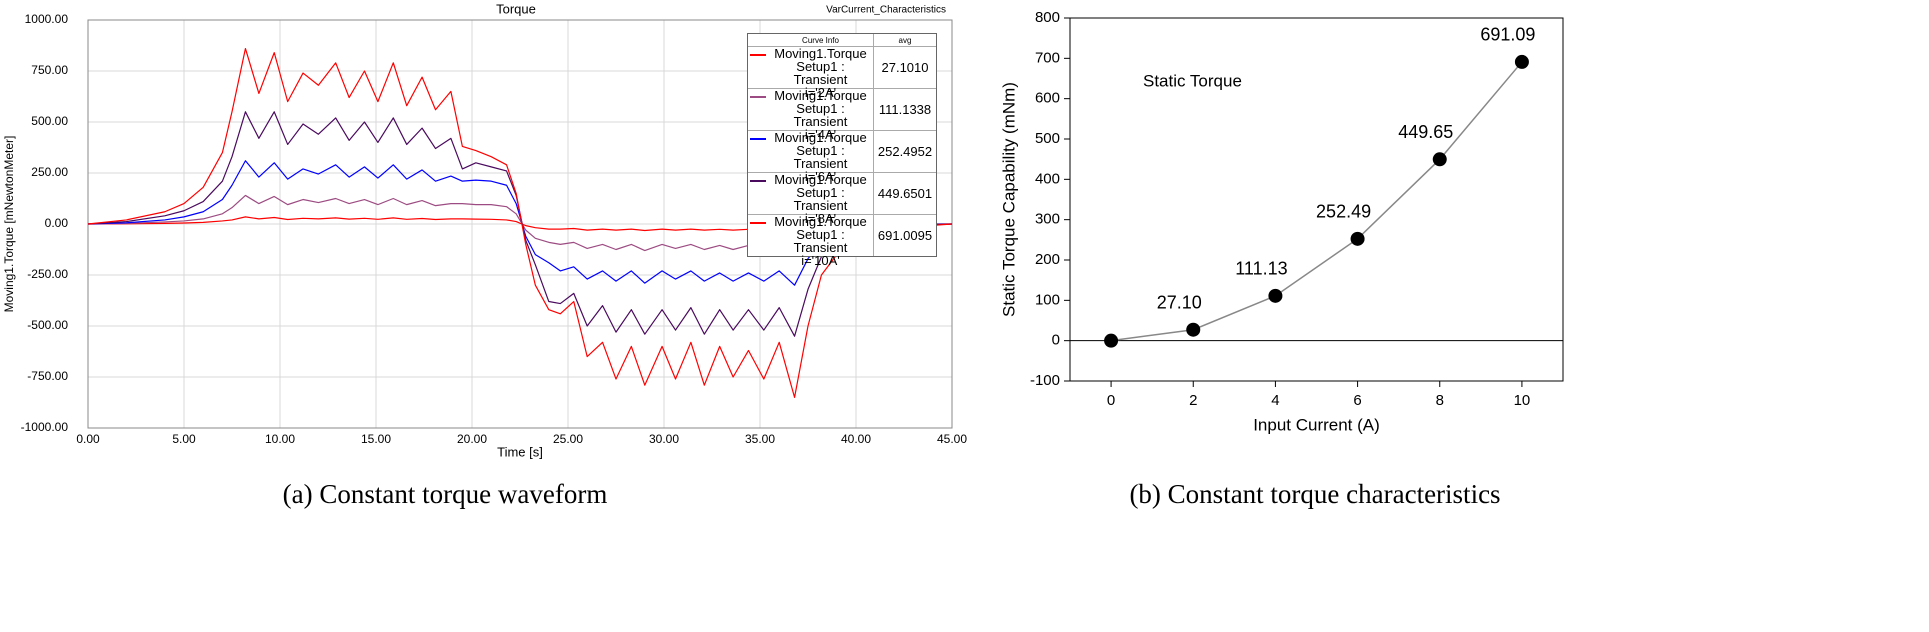 The image size is (1929, 632). What do you see at coordinates (49, 121) in the screenshot?
I see `y-tick-label: 500.00` at bounding box center [49, 121].